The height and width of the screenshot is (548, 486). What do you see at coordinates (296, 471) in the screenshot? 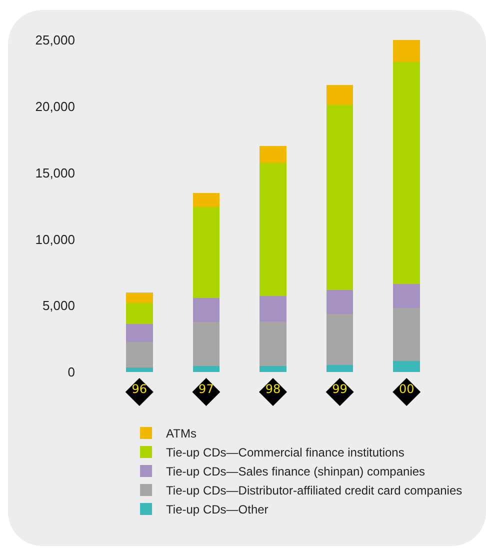
I see `legend-label: Tie-up CDs—Sales finance (shinpan) companies` at bounding box center [296, 471].